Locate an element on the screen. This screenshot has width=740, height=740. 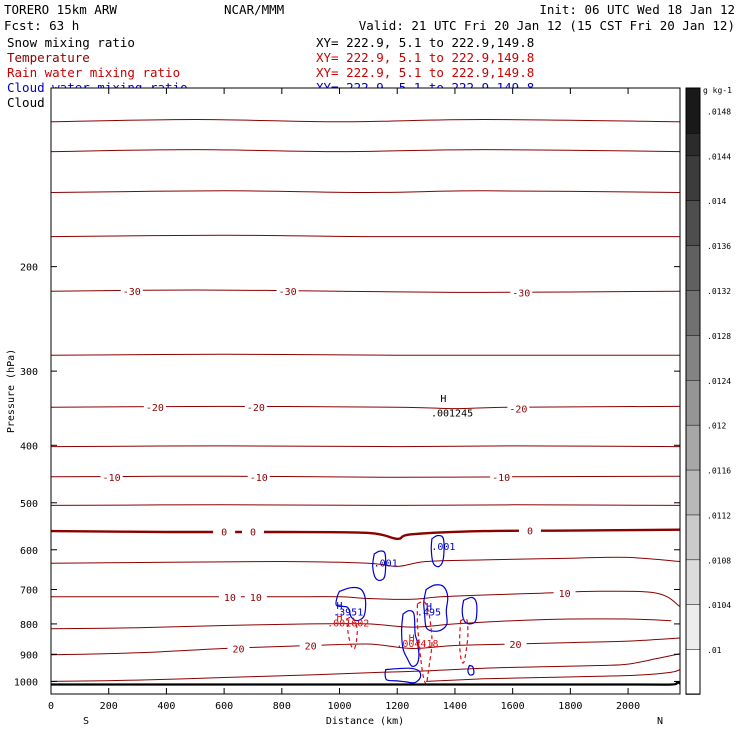
center-title: NCAR/MMM is located at coordinates (254, 9).